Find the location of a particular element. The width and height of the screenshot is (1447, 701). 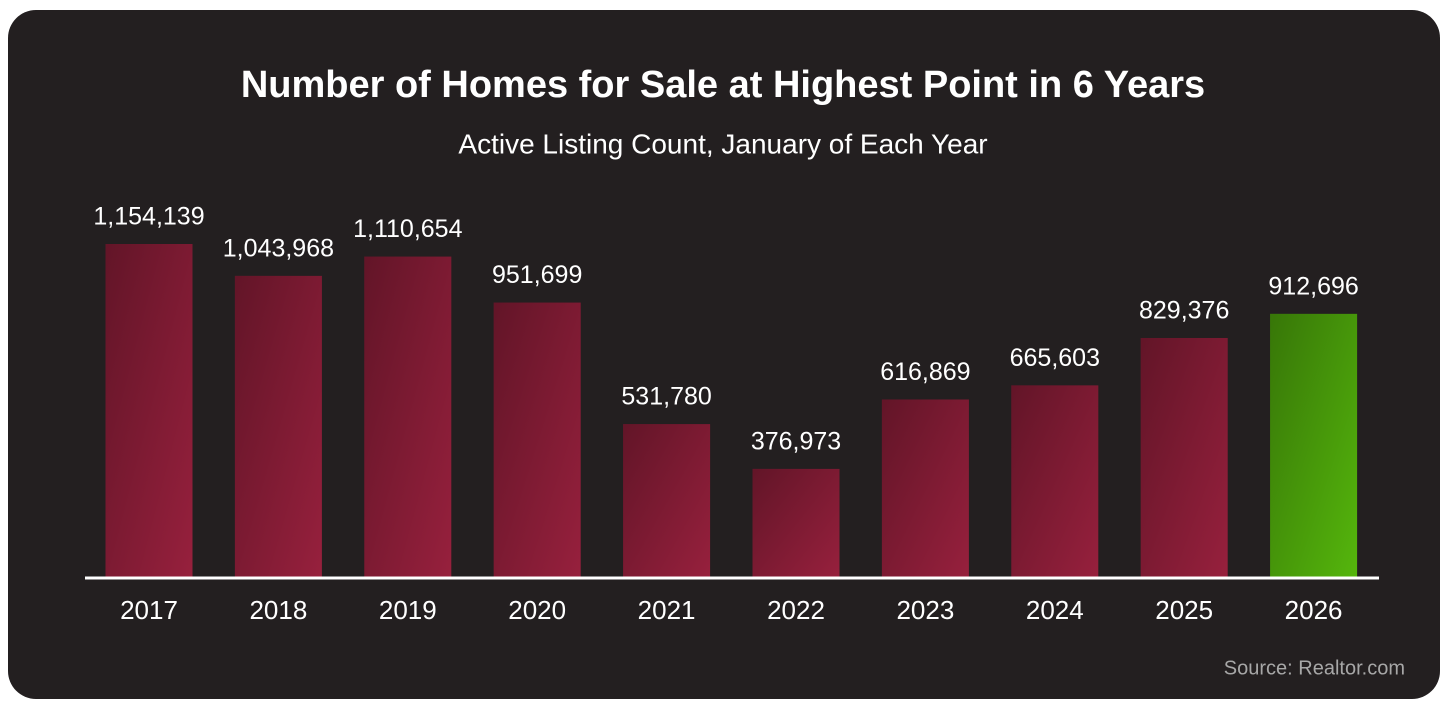

x-tick-label: 2021 is located at coordinates (667, 610).